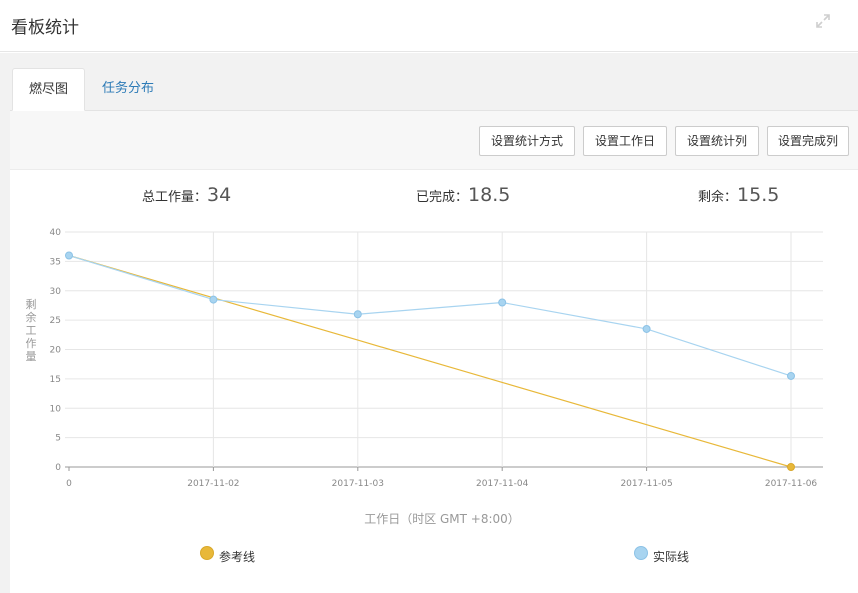 This screenshot has height=593, width=858. Describe the element at coordinates (442, 197) in the screenshot. I see `stat-done-label: 已完成：` at that location.